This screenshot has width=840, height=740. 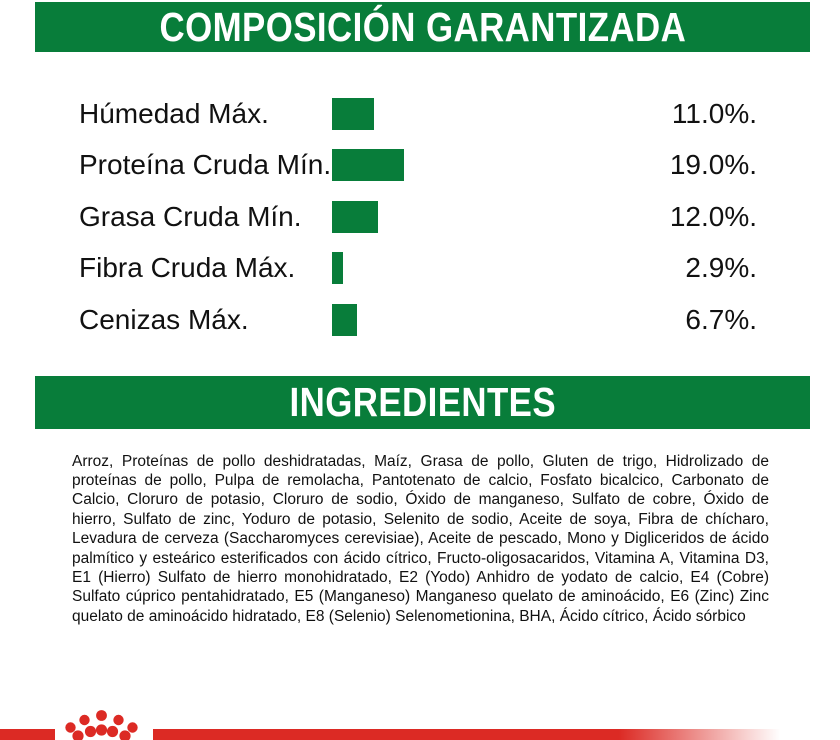 What do you see at coordinates (420, 267) in the screenshot?
I see `chart-row: Fibra Cruda Máx. 2.9%.` at bounding box center [420, 267].